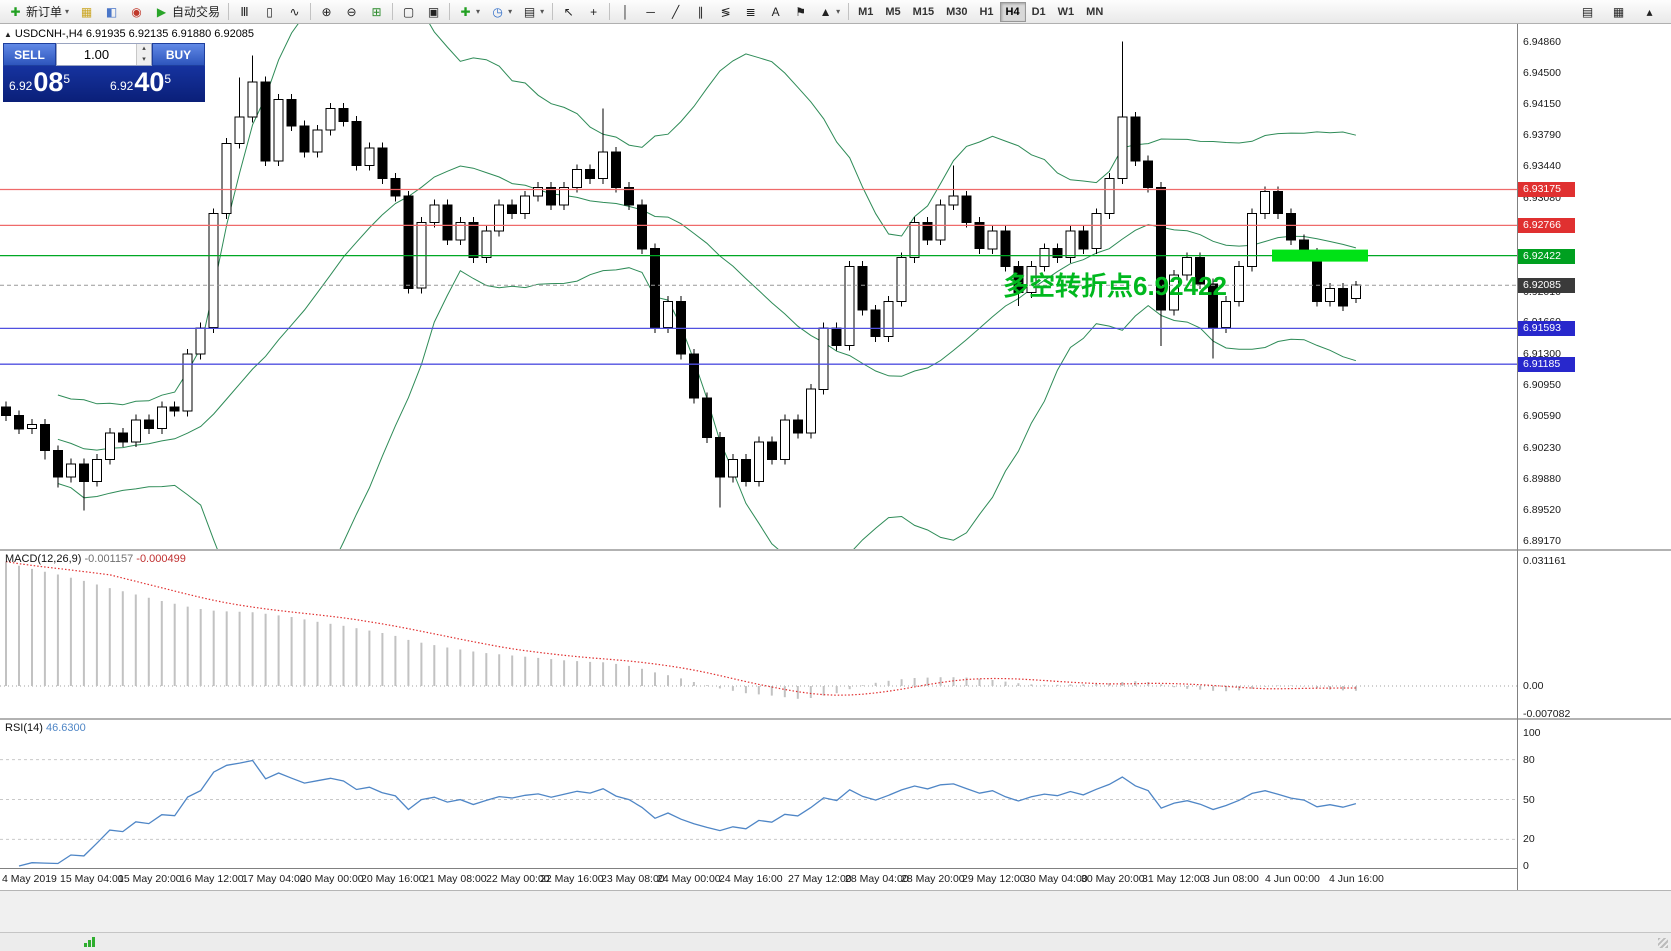 This screenshot has height=951, width=1671. I want to click on timeframe-m15: M15, so click(923, 12).